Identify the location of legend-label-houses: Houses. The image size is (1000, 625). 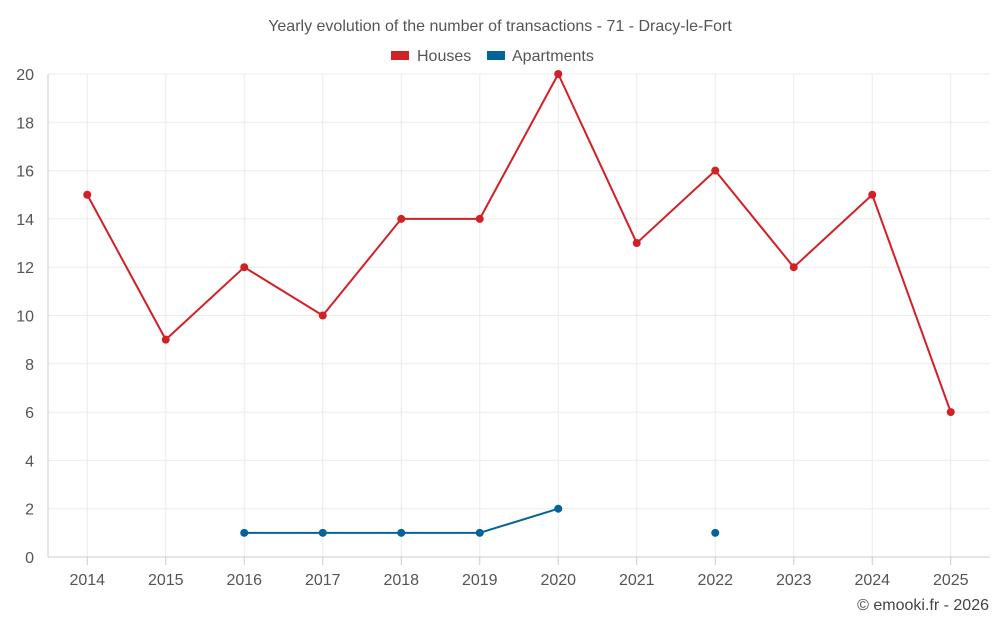
(444, 56).